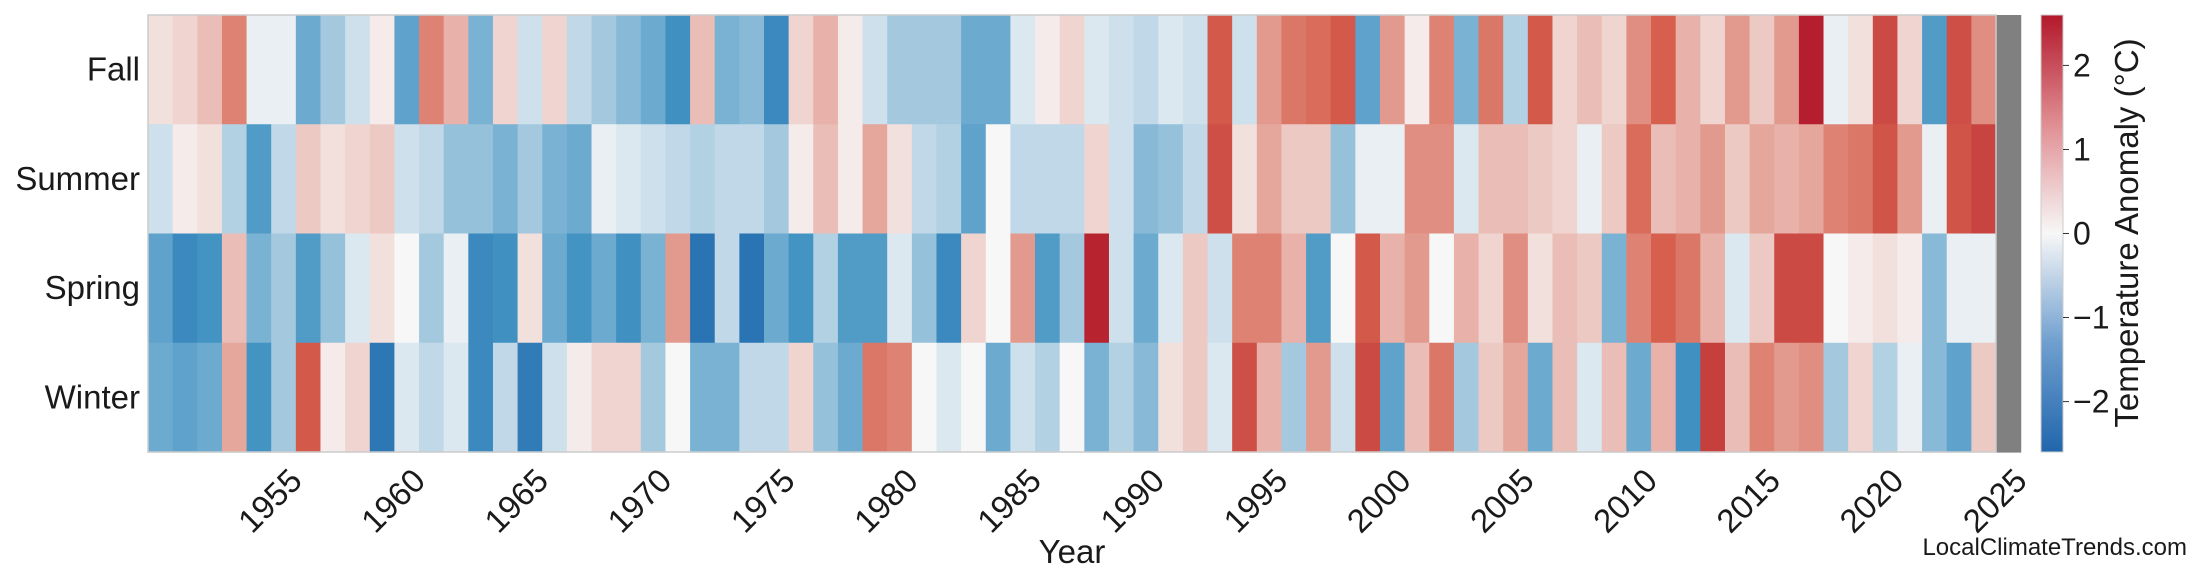 This screenshot has height=585, width=2200. Describe the element at coordinates (900, 288) in the screenshot. I see `heat-cell-spring-1981` at that location.